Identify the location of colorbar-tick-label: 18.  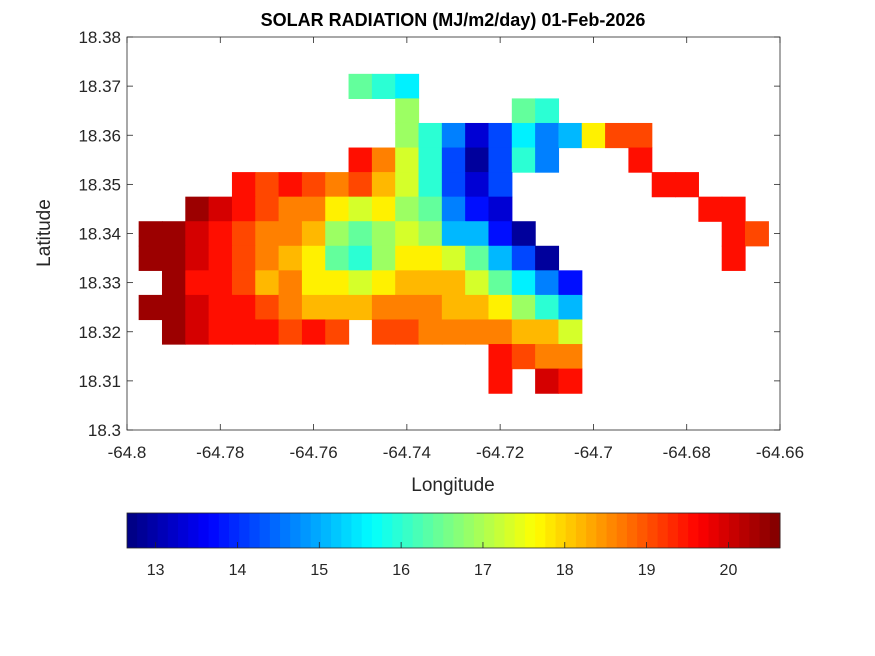
(565, 570).